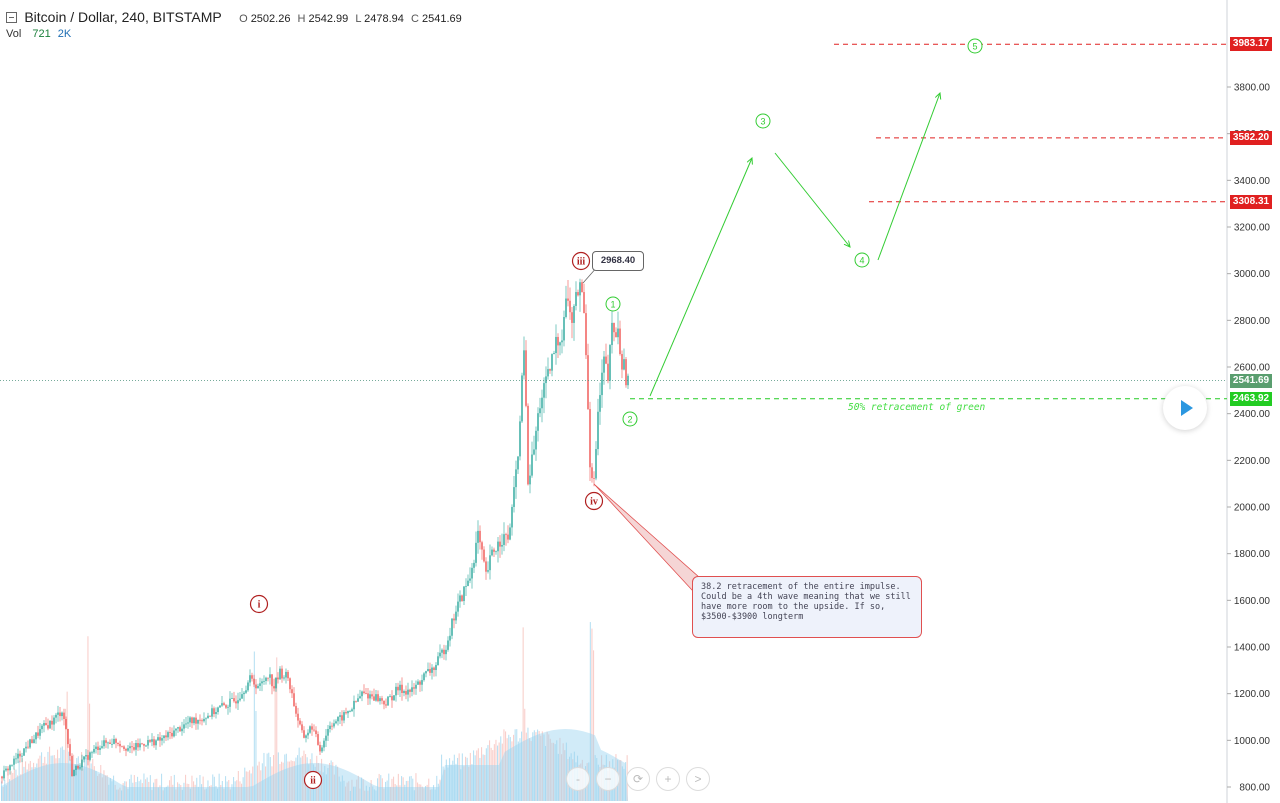  Describe the element at coordinates (64, 34) in the screenshot. I see `volume-ma-value: 2K` at that location.